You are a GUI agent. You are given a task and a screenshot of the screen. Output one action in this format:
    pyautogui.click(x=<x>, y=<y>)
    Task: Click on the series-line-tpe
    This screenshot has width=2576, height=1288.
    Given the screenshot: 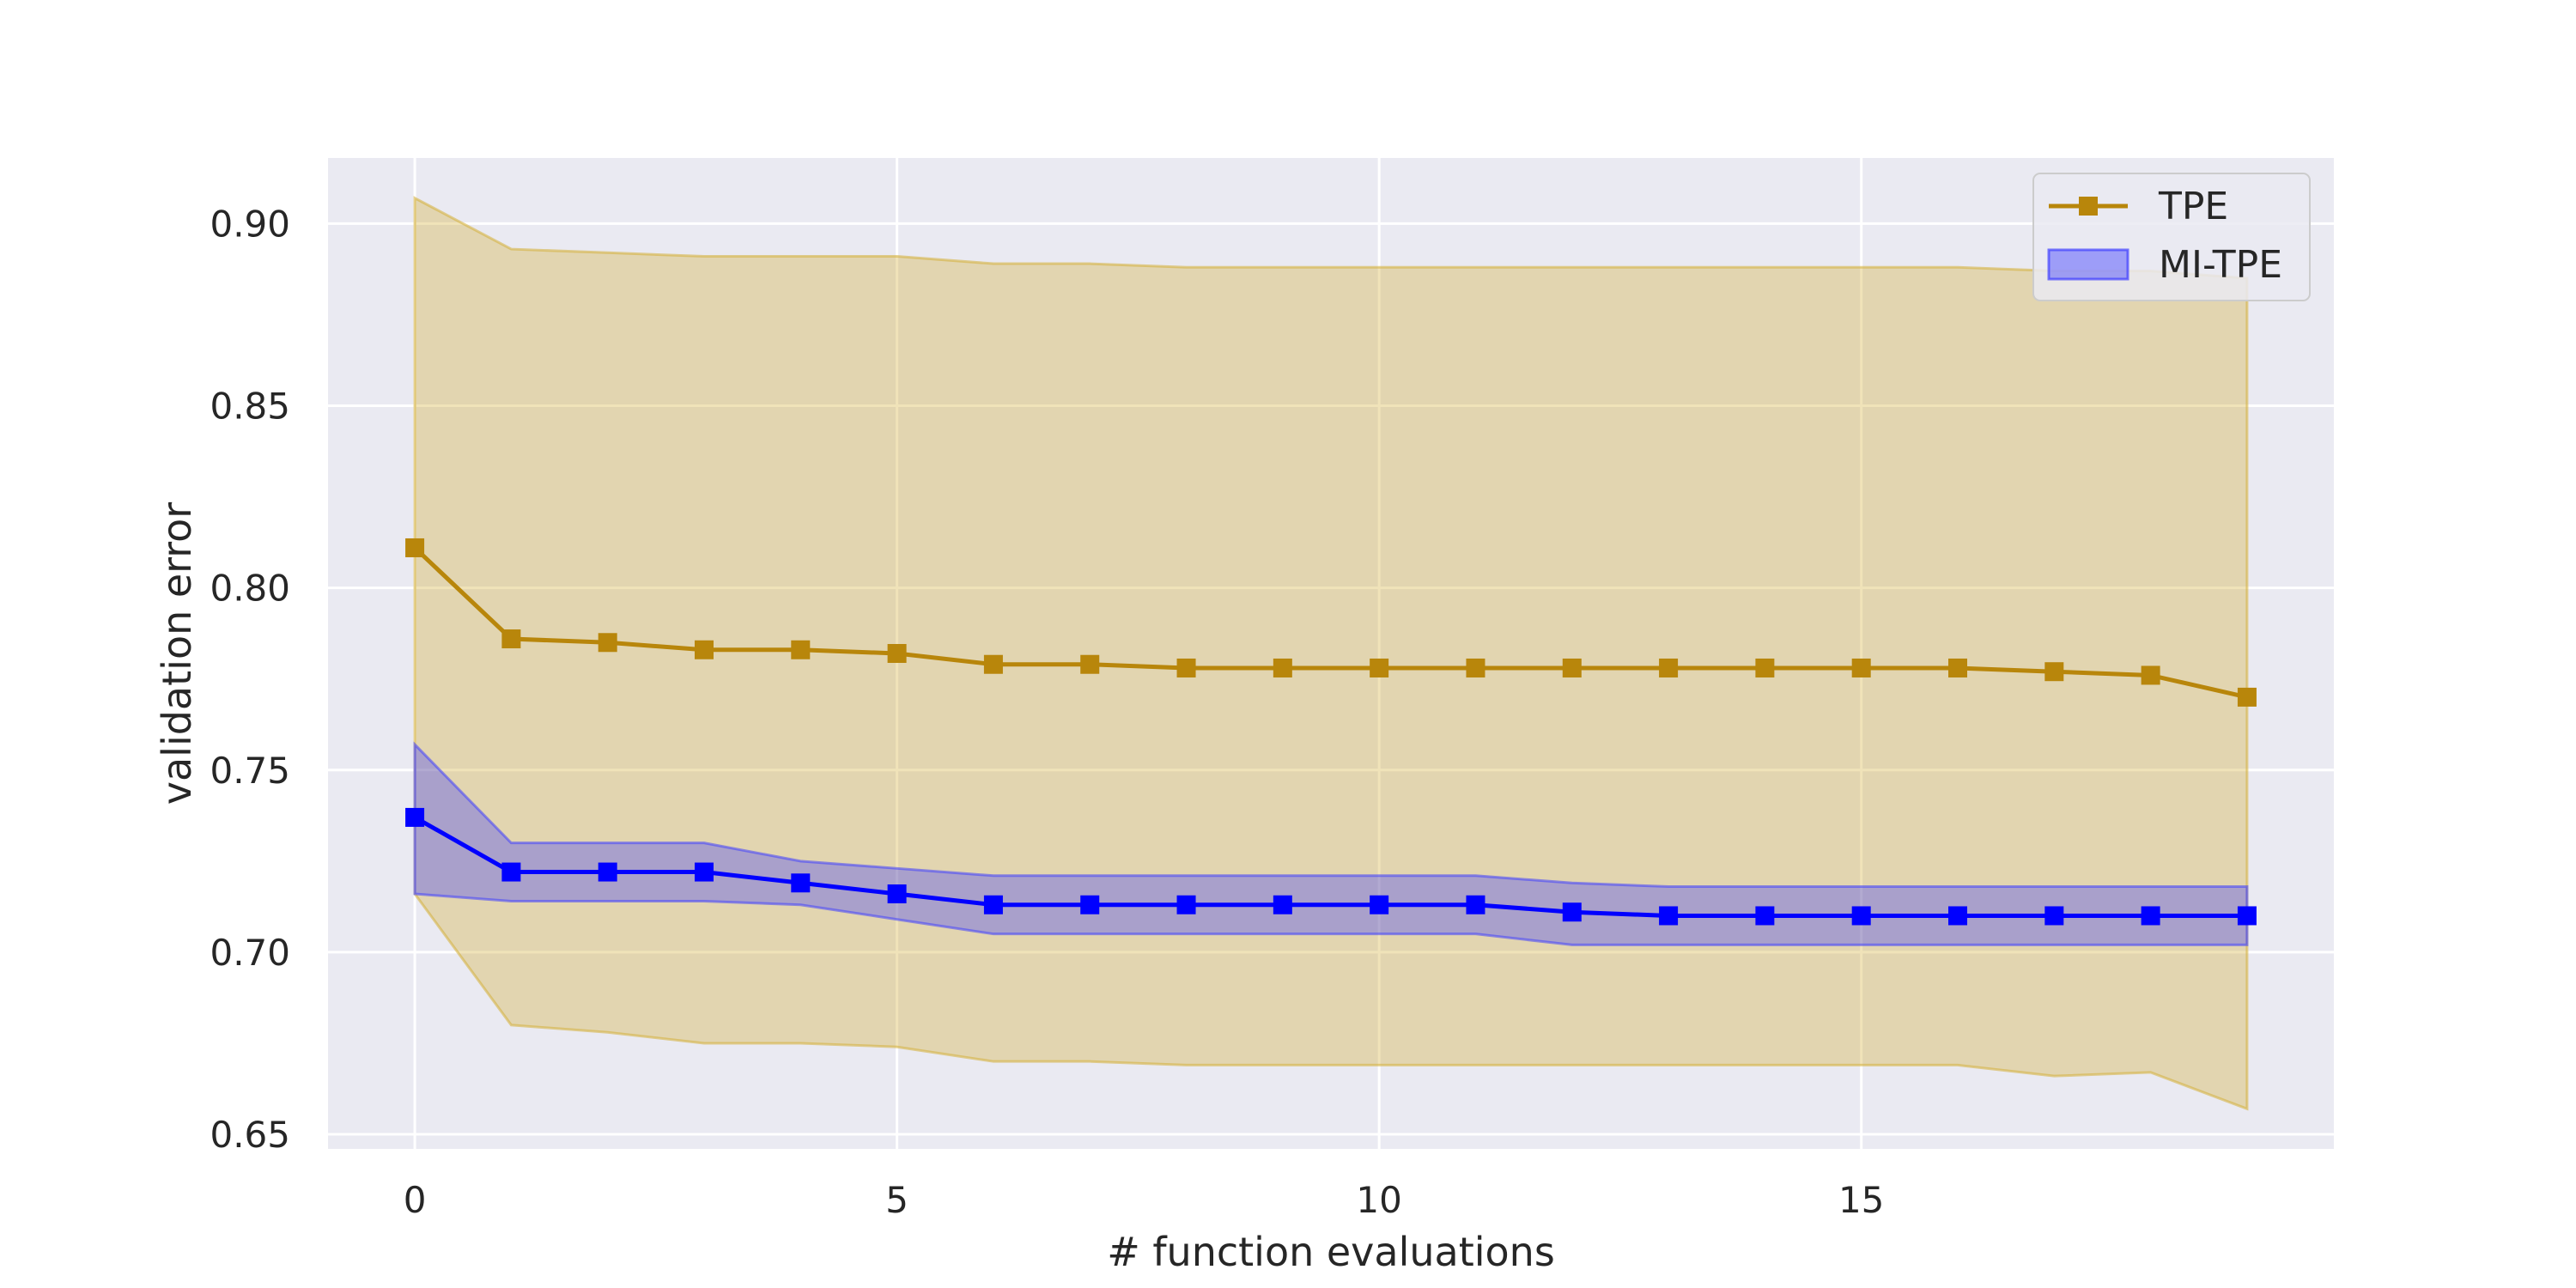 What is the action you would take?
    pyautogui.click(x=1330, y=623)
    